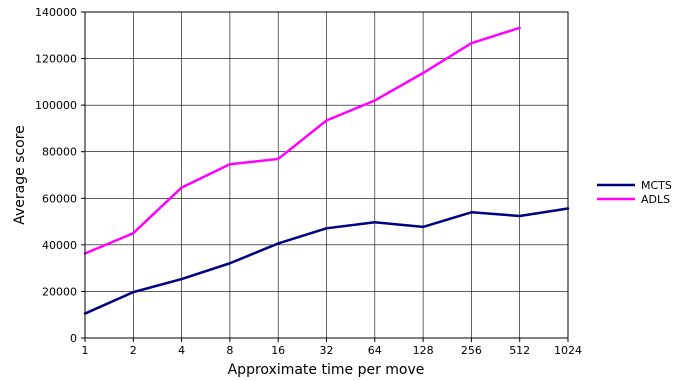 The image size is (681, 381). What do you see at coordinates (60, 175) in the screenshot?
I see `y-axis-ticks: 0 20000 40000 60000 80000 100000 120000 140000` at bounding box center [60, 175].